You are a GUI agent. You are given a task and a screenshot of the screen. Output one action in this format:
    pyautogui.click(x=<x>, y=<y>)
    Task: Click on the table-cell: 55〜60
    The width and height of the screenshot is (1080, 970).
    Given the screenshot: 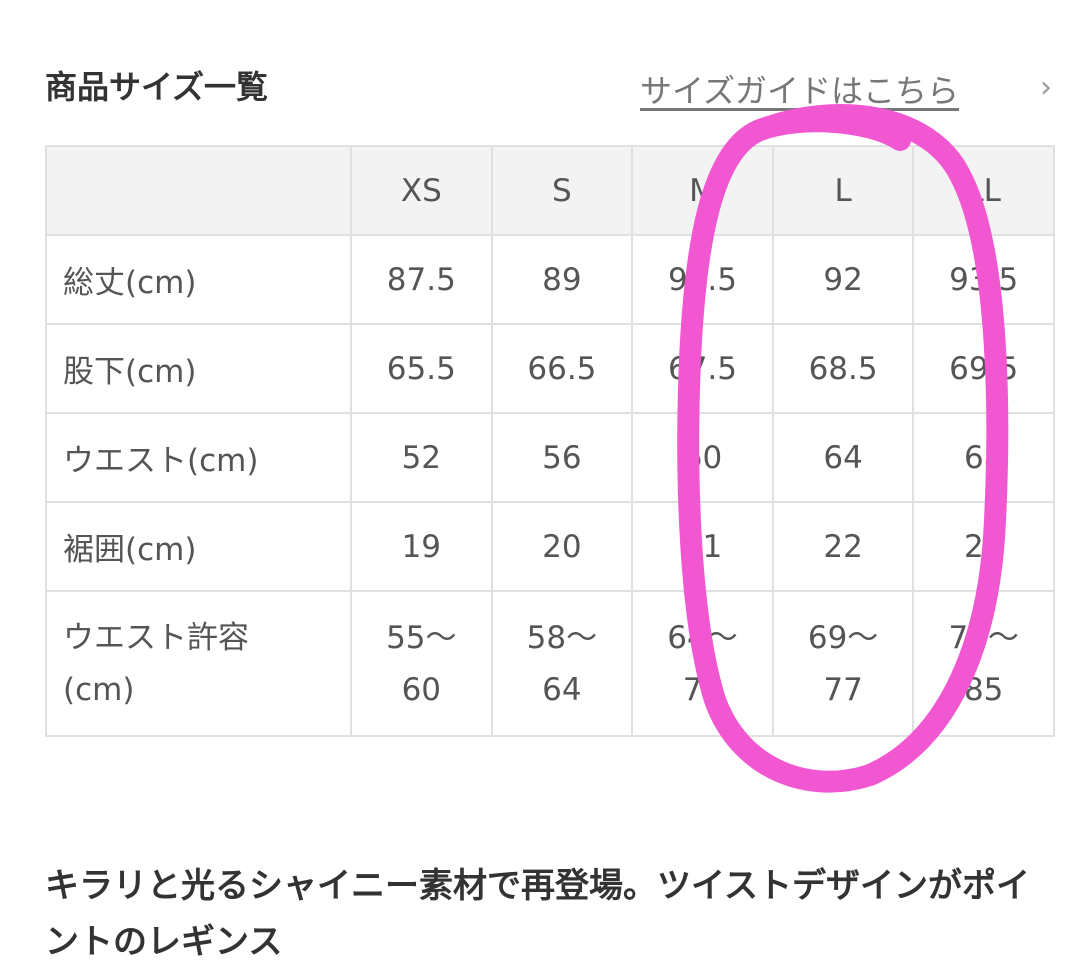 What is the action you would take?
    pyautogui.click(x=421, y=663)
    